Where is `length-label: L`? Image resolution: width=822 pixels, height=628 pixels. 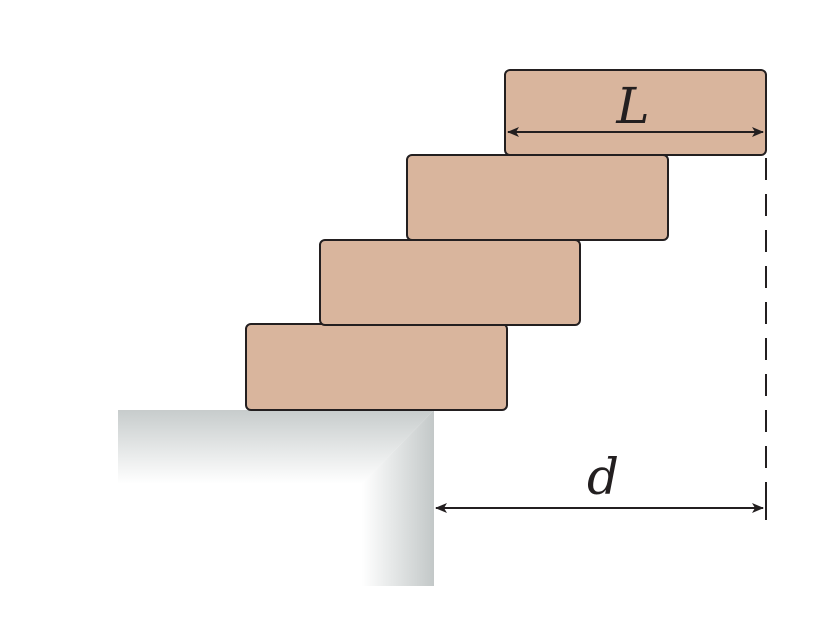
length-label: L is located at coordinates (632, 106).